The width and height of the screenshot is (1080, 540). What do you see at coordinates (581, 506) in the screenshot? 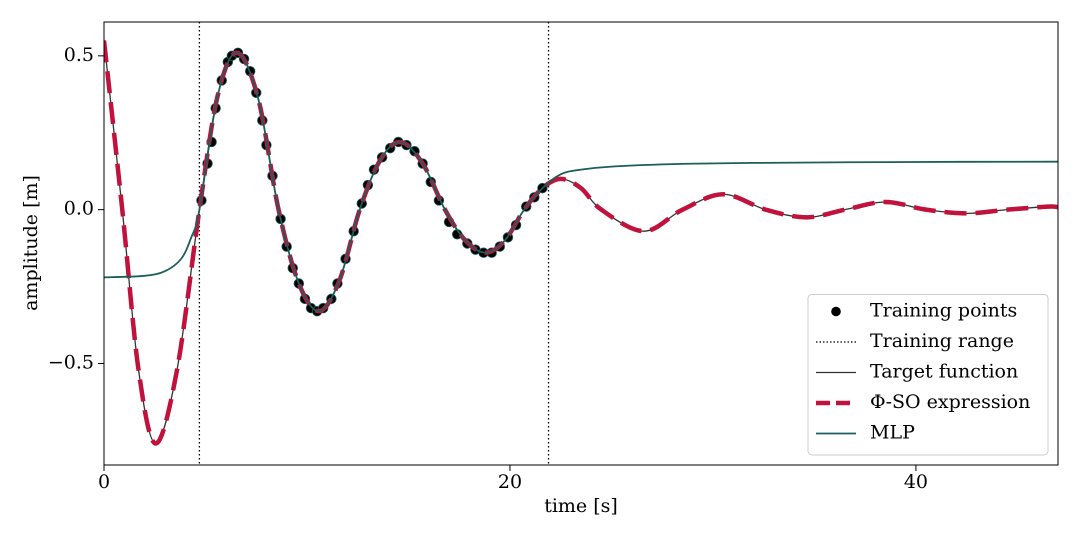
I see `x-axis-label: time [s]` at bounding box center [581, 506].